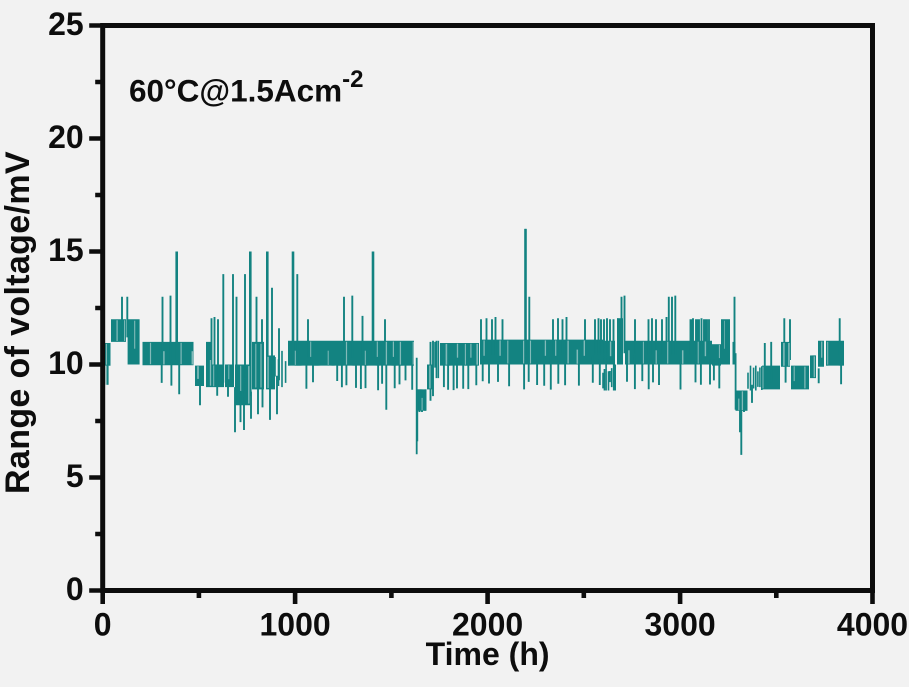 This screenshot has width=909, height=687. What do you see at coordinates (66, 24) in the screenshot?
I see `svg-text: 25` at bounding box center [66, 24].